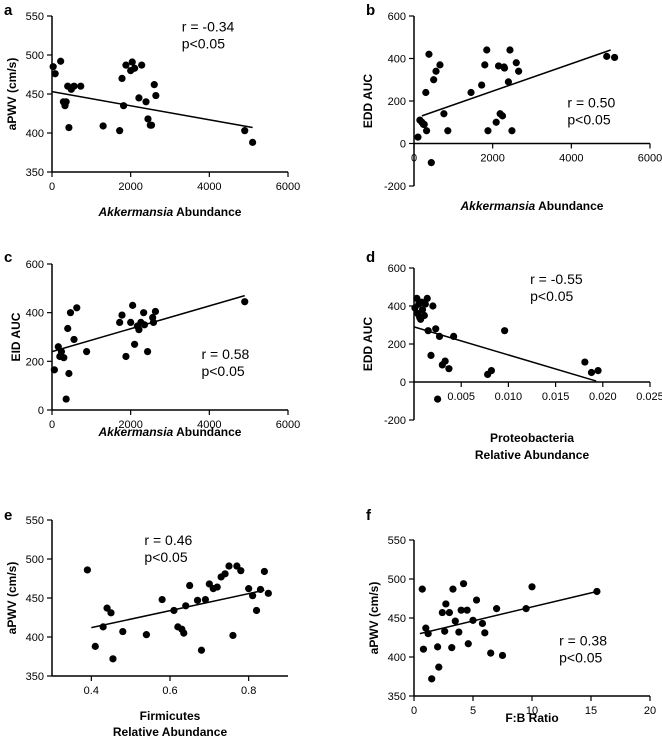 The width and height of the screenshot is (662, 746). What do you see at coordinates (370, 10) in the screenshot?
I see `panel-label-b: b` at bounding box center [370, 10].